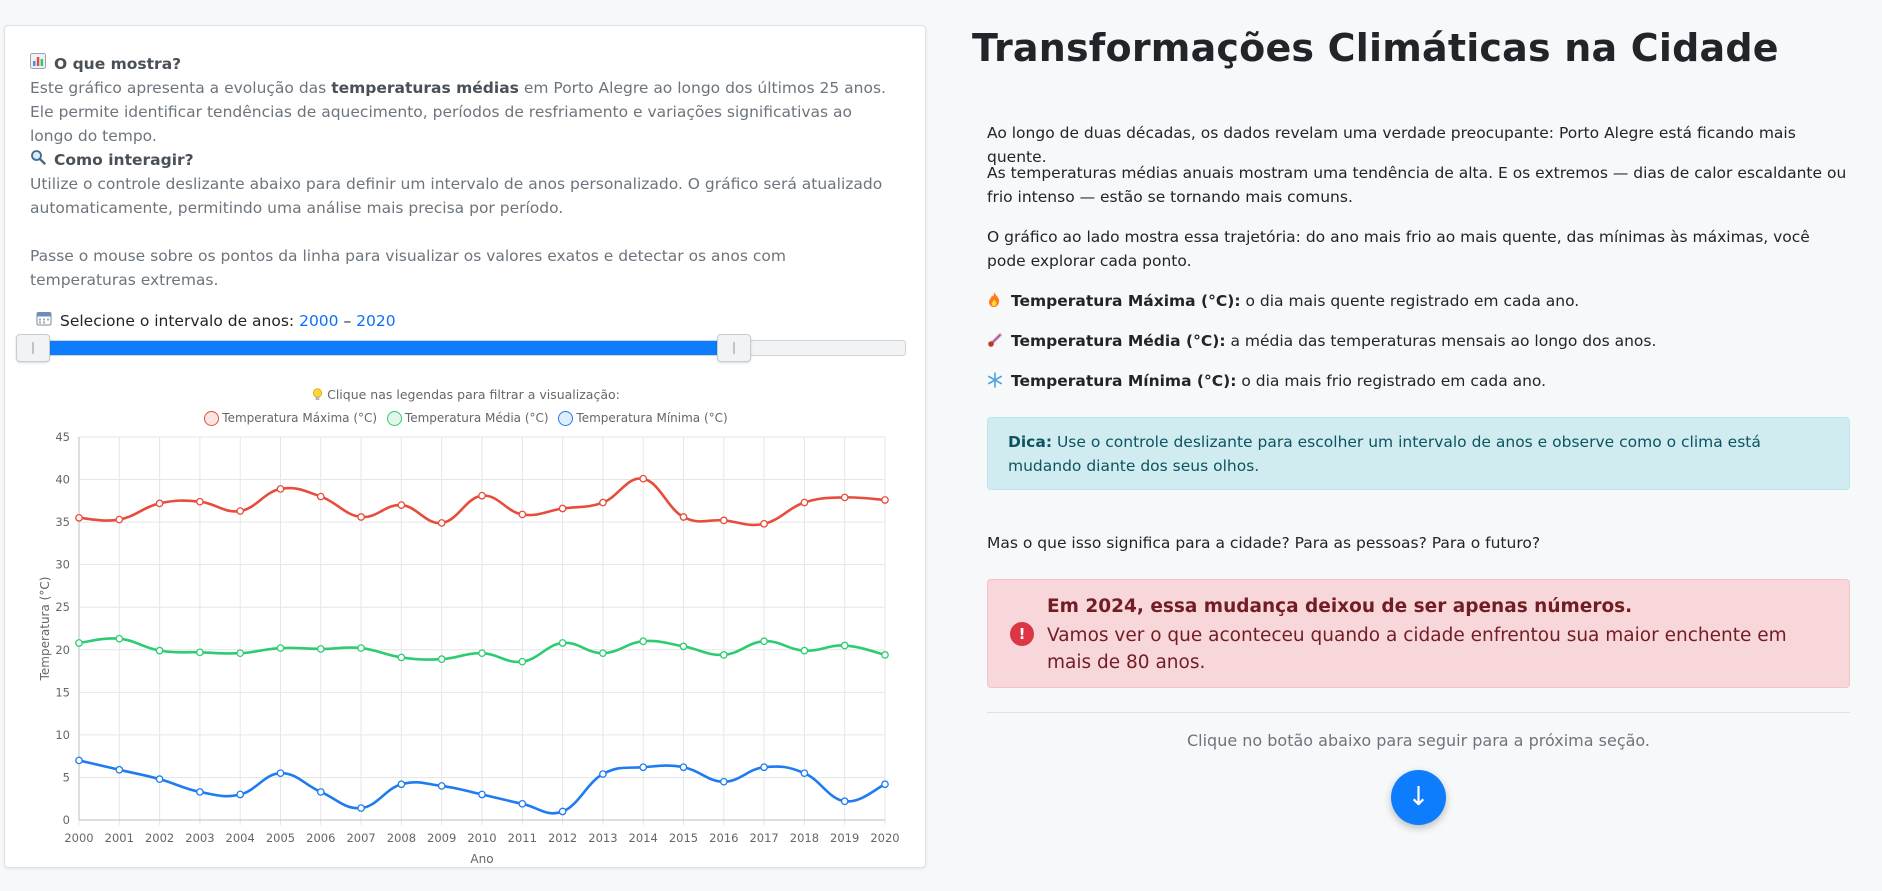 This screenshot has width=1882, height=891. What do you see at coordinates (804, 838) in the screenshot?
I see `x-tick-label: 2018` at bounding box center [804, 838].